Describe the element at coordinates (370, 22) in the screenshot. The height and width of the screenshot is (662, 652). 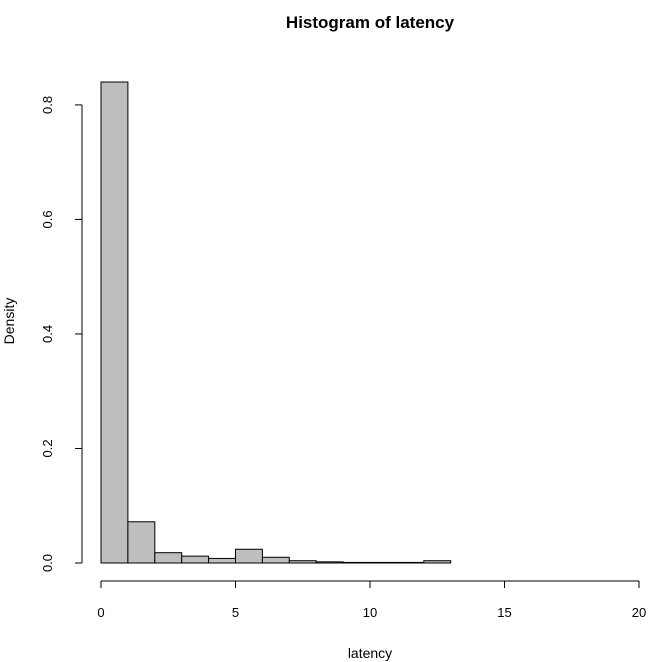
I see `chart-title: Histogram of latency` at that location.